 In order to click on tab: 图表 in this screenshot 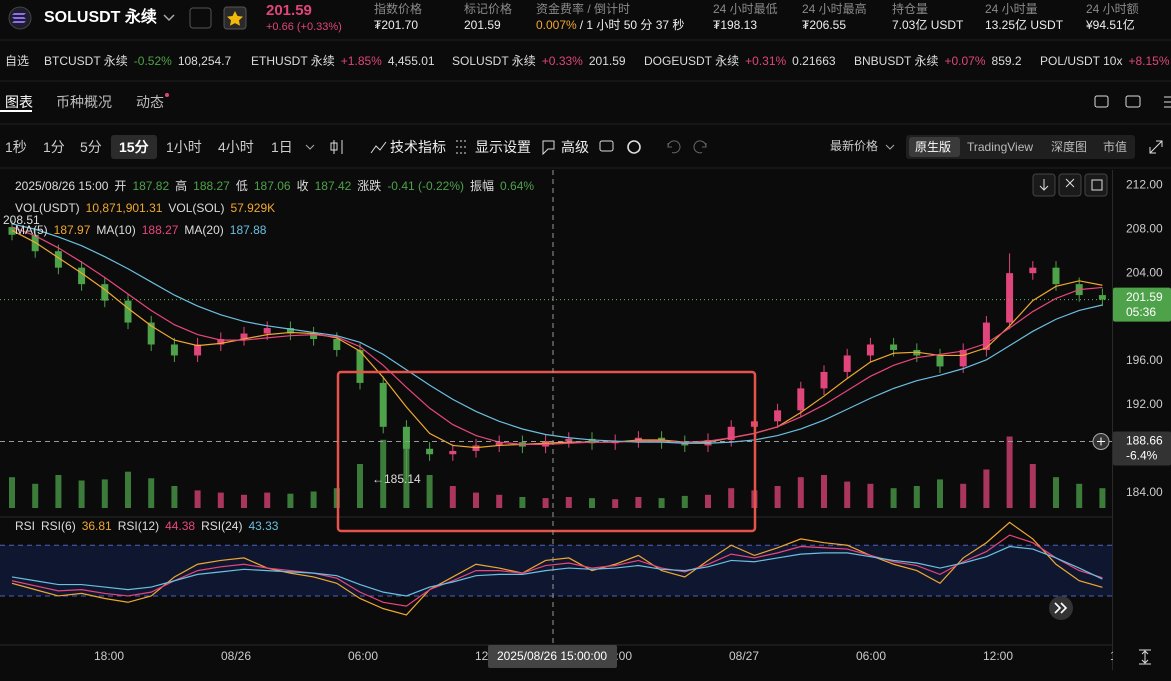, I will do `click(19, 102)`.